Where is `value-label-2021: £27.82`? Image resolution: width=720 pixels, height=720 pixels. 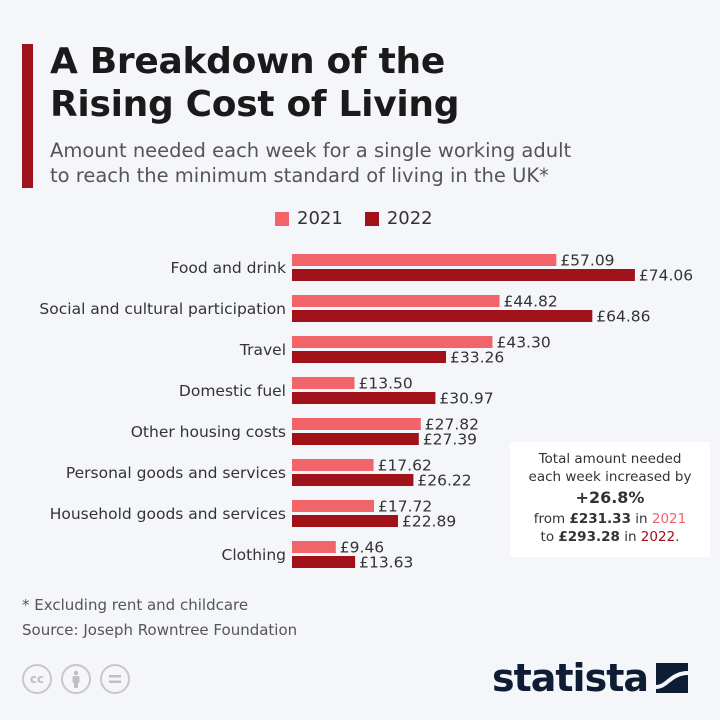 value-label-2021: £27.82 is located at coordinates (452, 425).